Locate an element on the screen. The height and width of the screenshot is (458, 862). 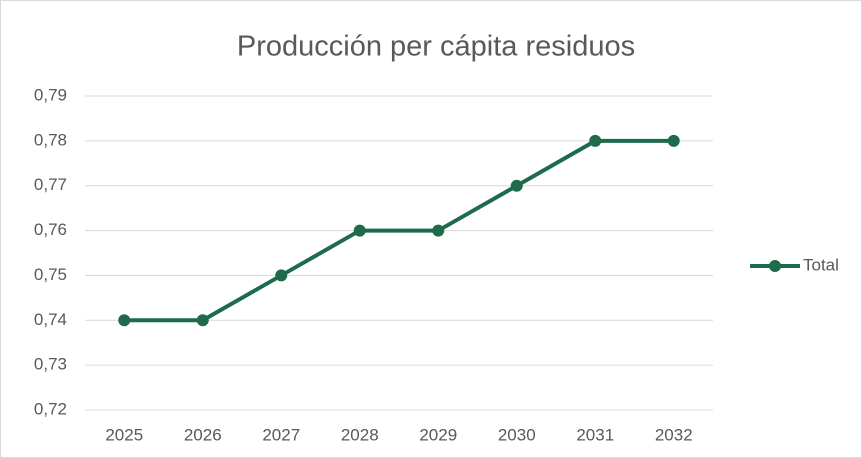
x-tick-label: 2029 is located at coordinates (438, 434).